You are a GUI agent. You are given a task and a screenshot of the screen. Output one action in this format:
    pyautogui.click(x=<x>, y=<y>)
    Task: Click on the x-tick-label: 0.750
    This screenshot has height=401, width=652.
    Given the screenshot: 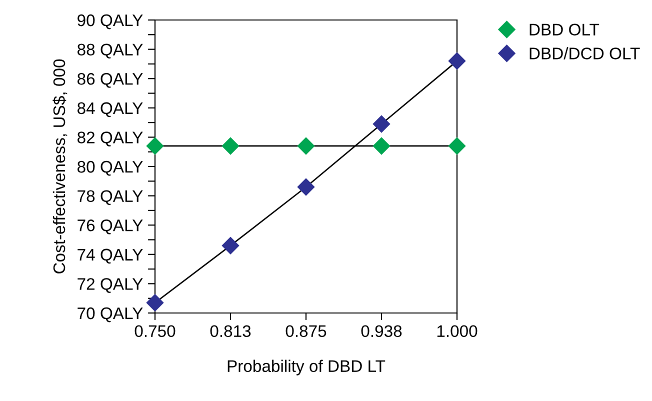 What is the action you would take?
    pyautogui.click(x=155, y=331)
    